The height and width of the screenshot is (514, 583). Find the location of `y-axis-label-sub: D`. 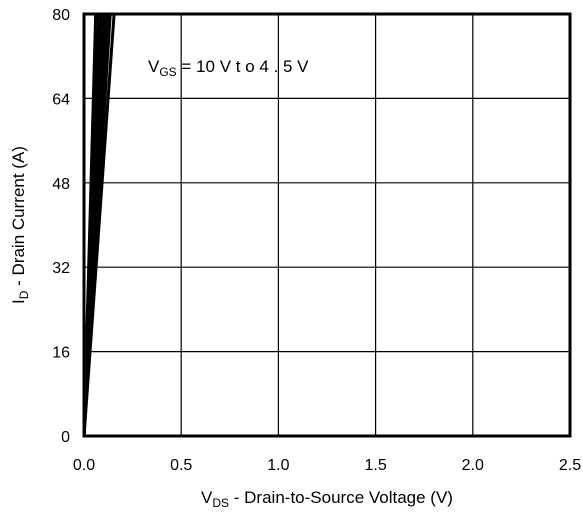

y-axis-label-sub: D is located at coordinates (24, 294).